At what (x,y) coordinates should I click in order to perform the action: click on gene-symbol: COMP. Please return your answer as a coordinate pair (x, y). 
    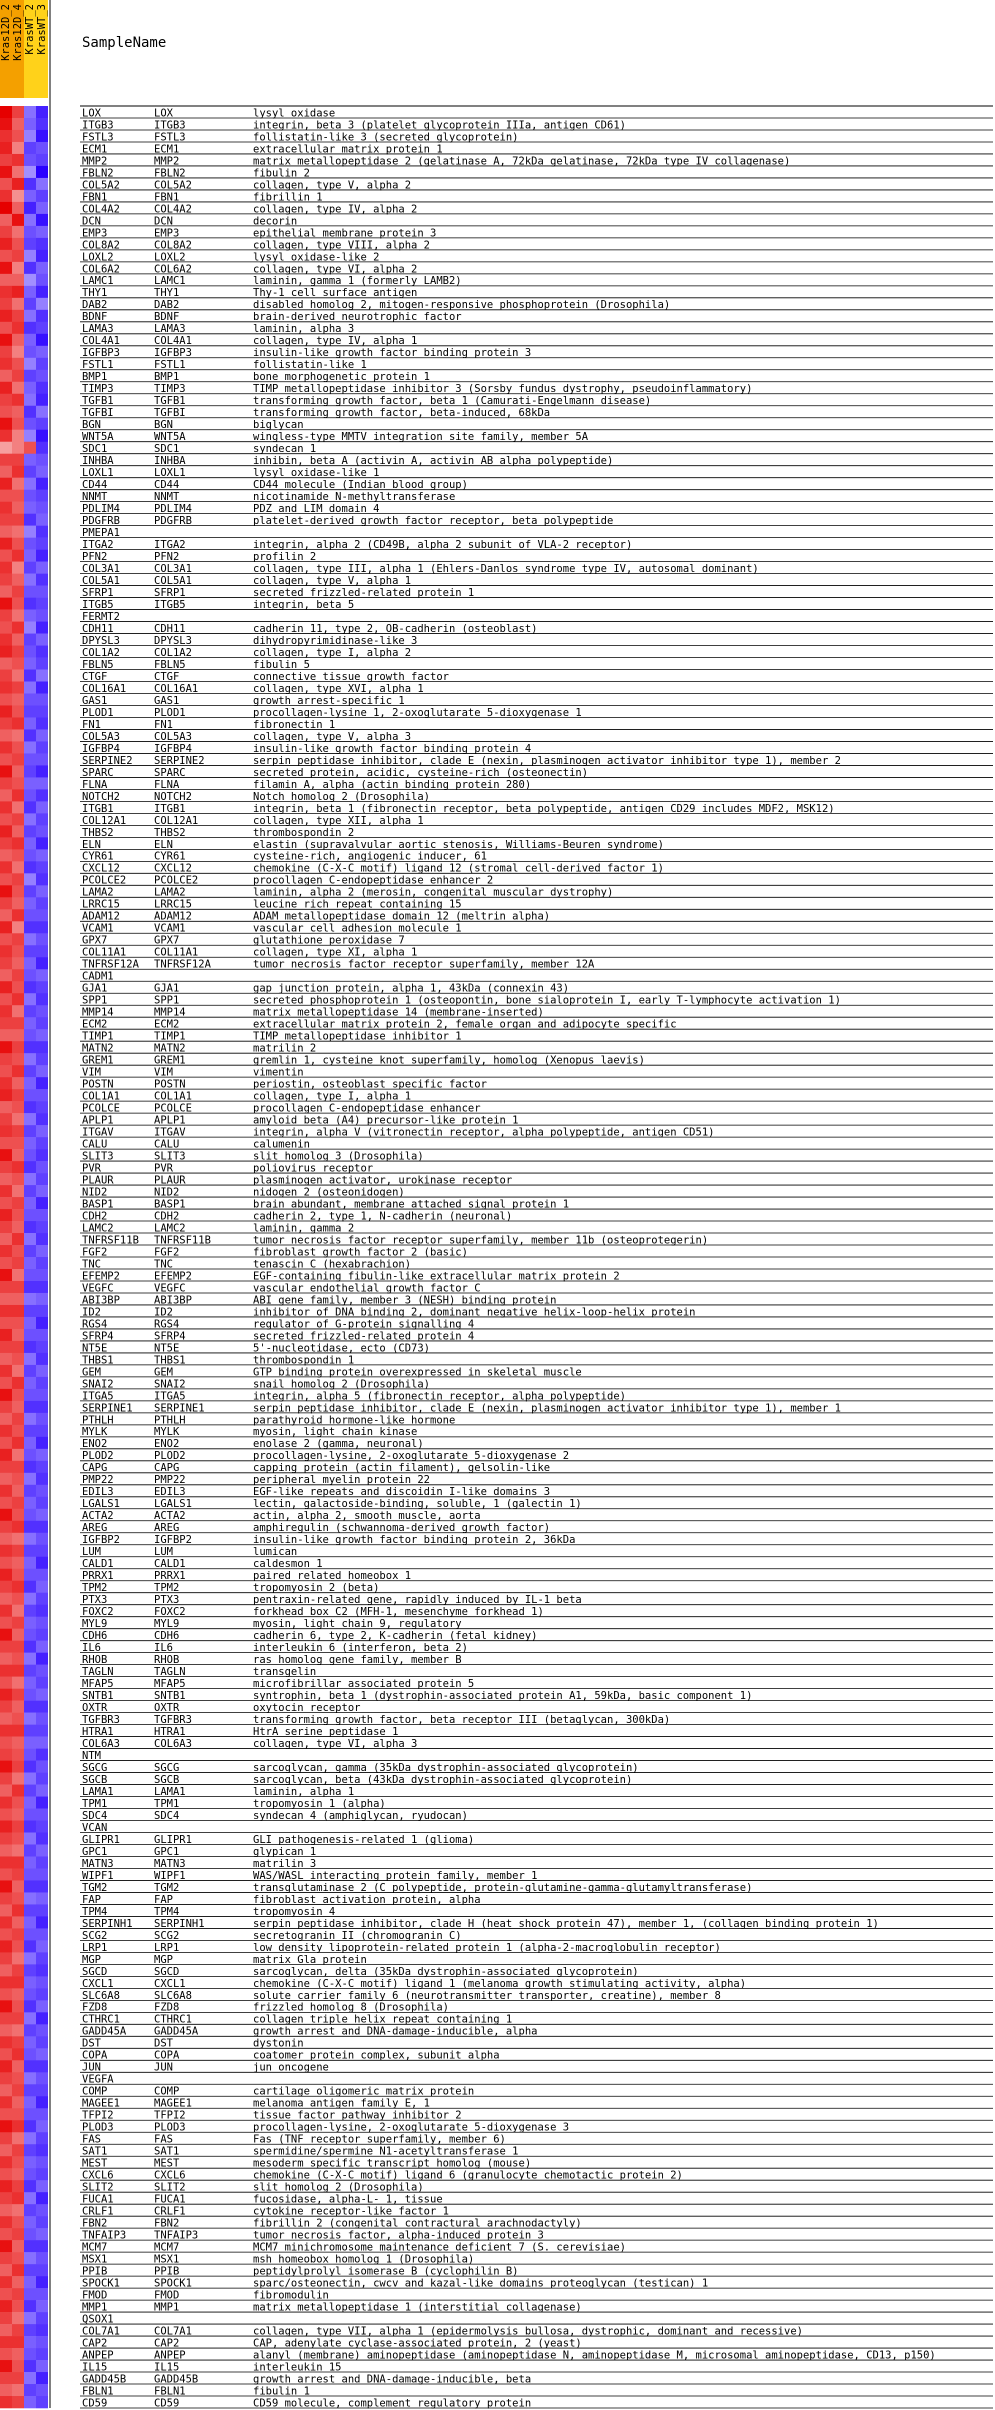
    Looking at the image, I should click on (166, 2092).